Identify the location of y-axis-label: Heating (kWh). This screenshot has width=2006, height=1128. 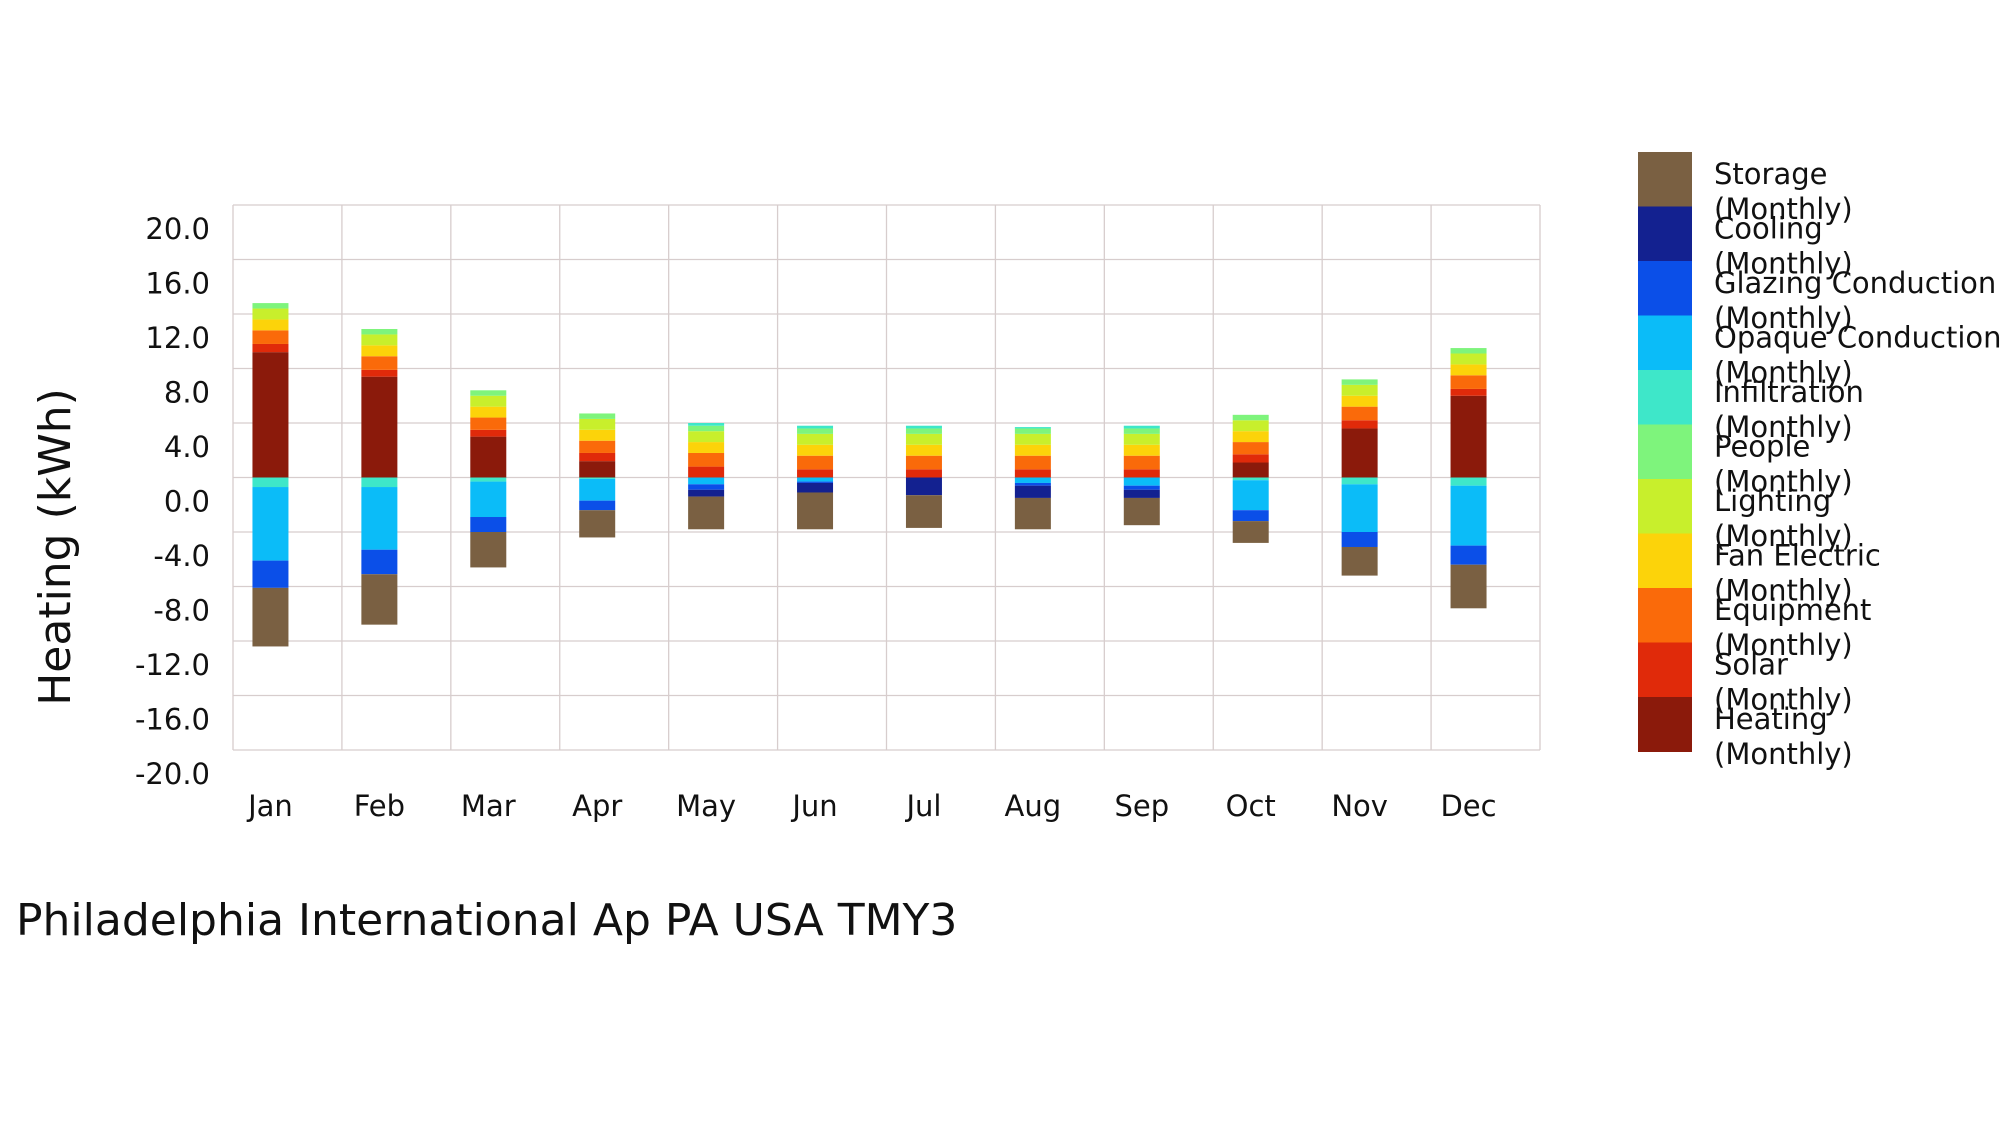
(55, 547).